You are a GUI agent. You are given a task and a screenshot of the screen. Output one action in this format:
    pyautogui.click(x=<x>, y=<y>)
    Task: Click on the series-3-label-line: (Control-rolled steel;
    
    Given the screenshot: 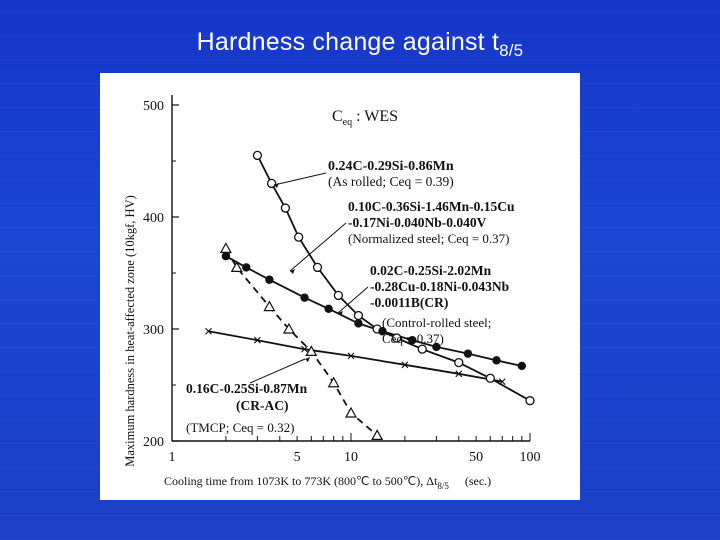 What is the action you would take?
    pyautogui.click(x=436, y=322)
    